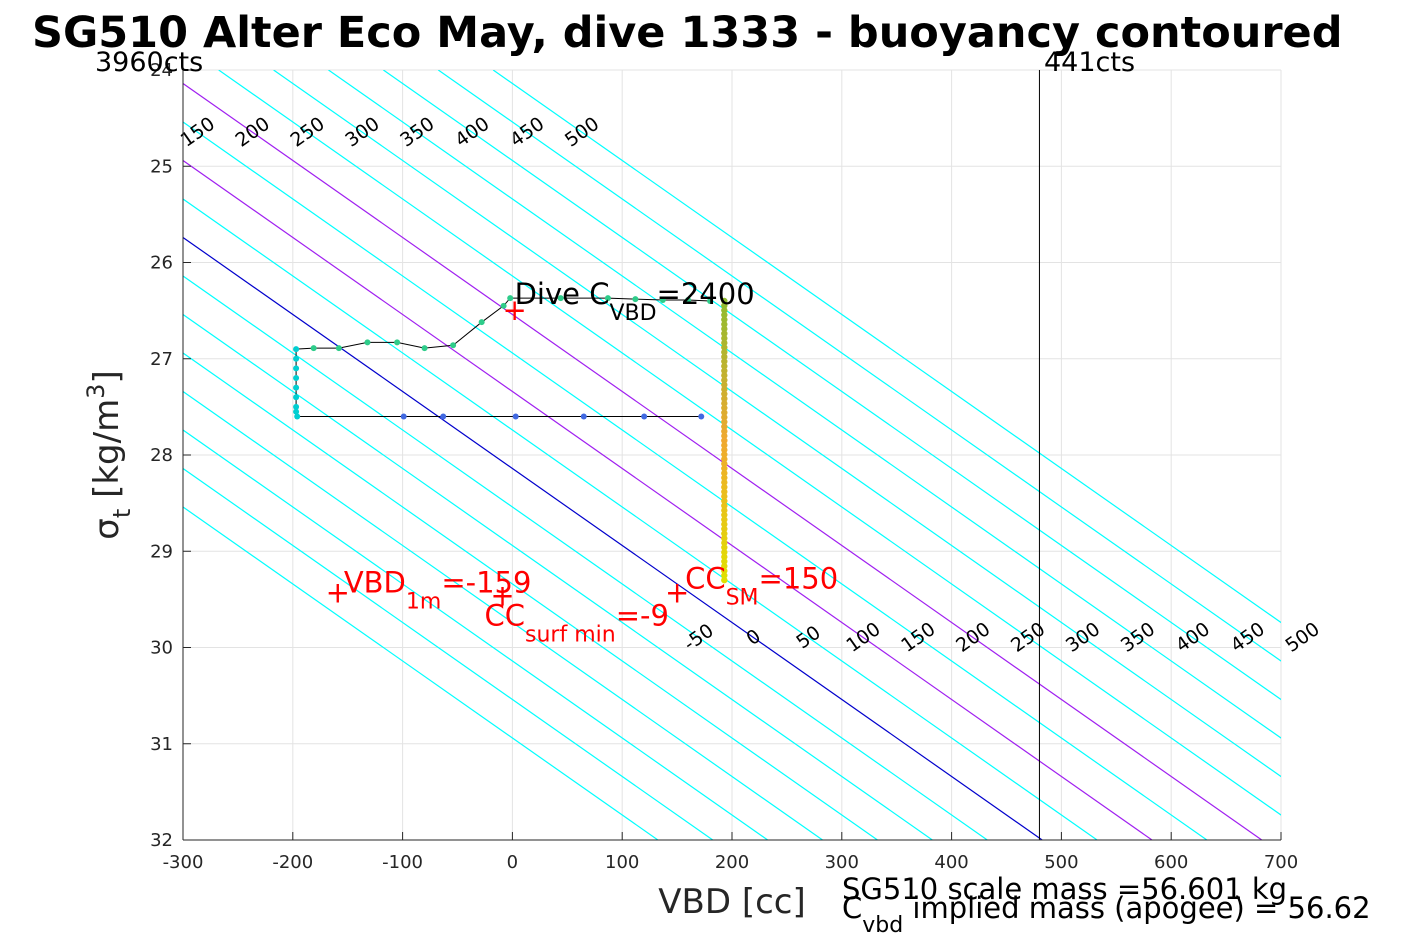 The height and width of the screenshot is (945, 1417). What do you see at coordinates (421, 673) in the screenshot?
I see `buoyancy-contour--350` at bounding box center [421, 673].